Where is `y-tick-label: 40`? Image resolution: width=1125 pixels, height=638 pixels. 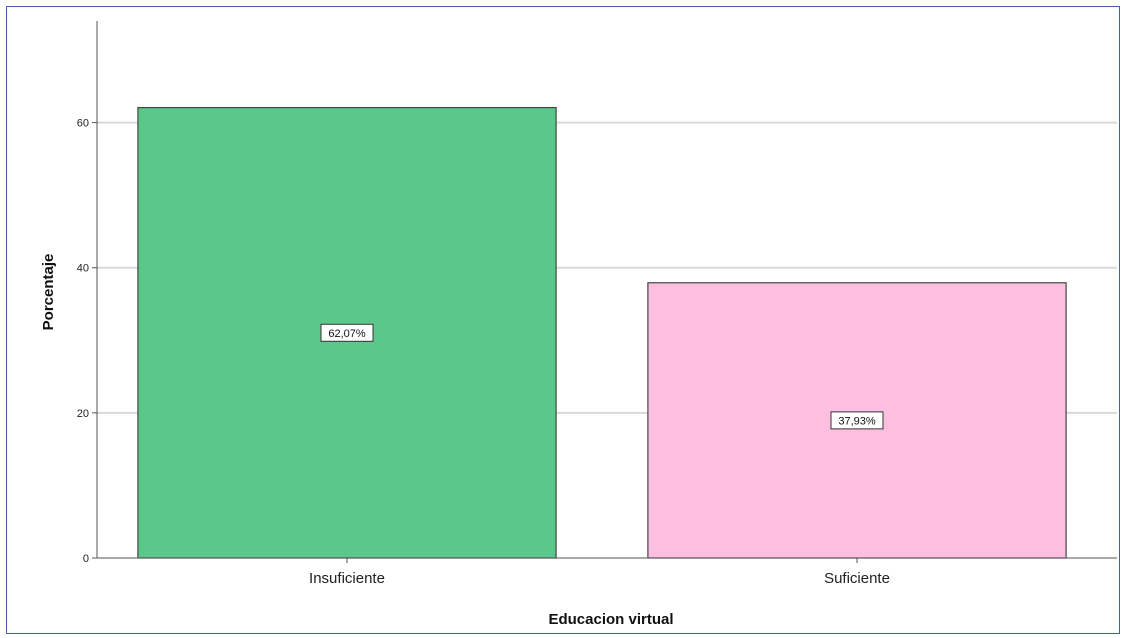 y-tick-label: 40 is located at coordinates (83, 269).